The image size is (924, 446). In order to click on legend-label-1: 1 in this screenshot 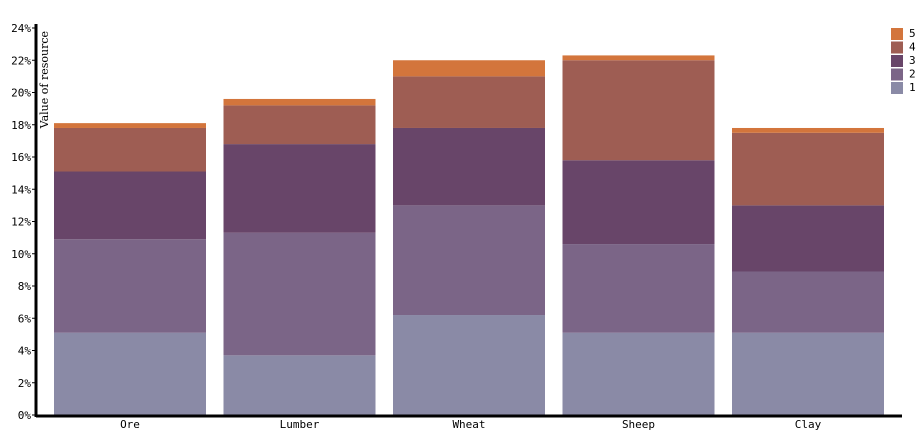, I will do `click(912, 87)`.